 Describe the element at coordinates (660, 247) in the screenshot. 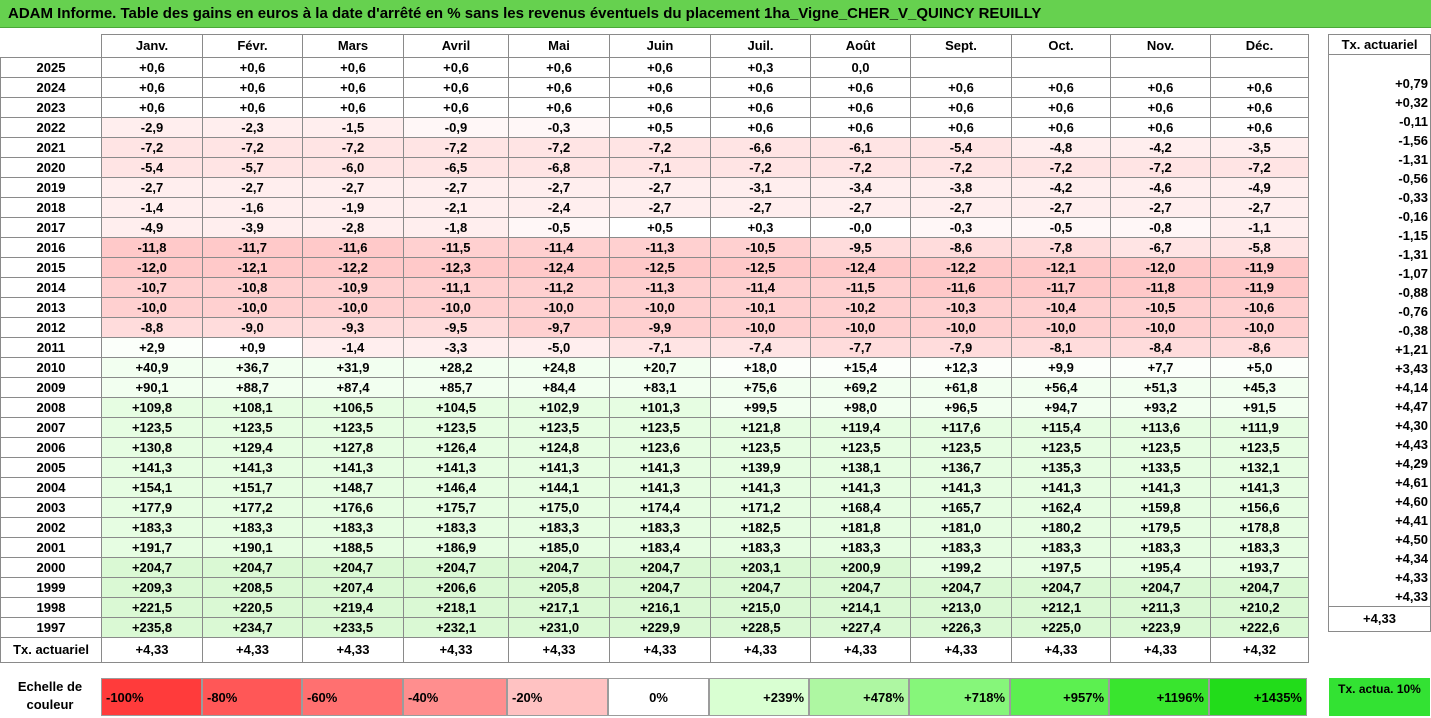

I see `value-cell: -11,3` at that location.